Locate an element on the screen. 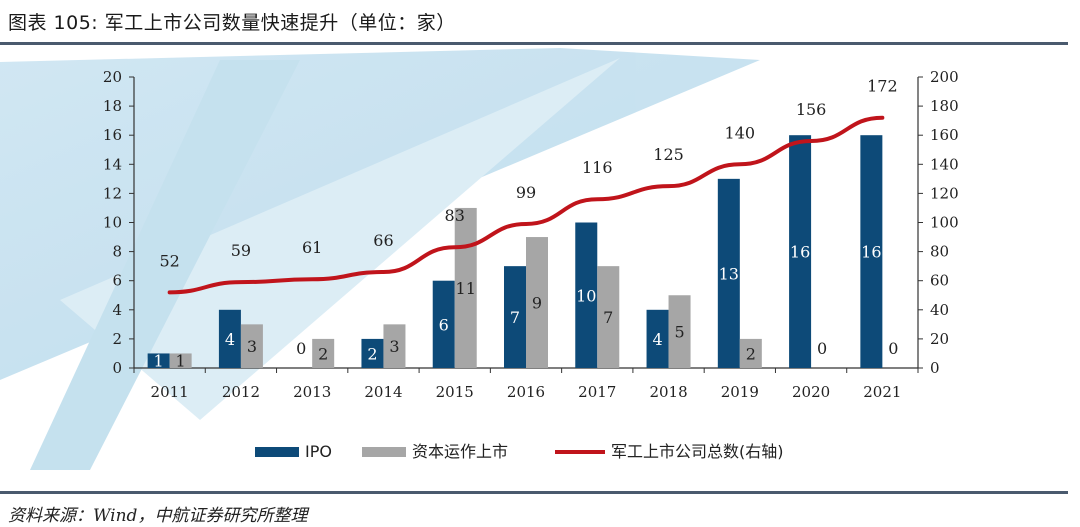  x-tick-label: 2018 is located at coordinates (668, 392).